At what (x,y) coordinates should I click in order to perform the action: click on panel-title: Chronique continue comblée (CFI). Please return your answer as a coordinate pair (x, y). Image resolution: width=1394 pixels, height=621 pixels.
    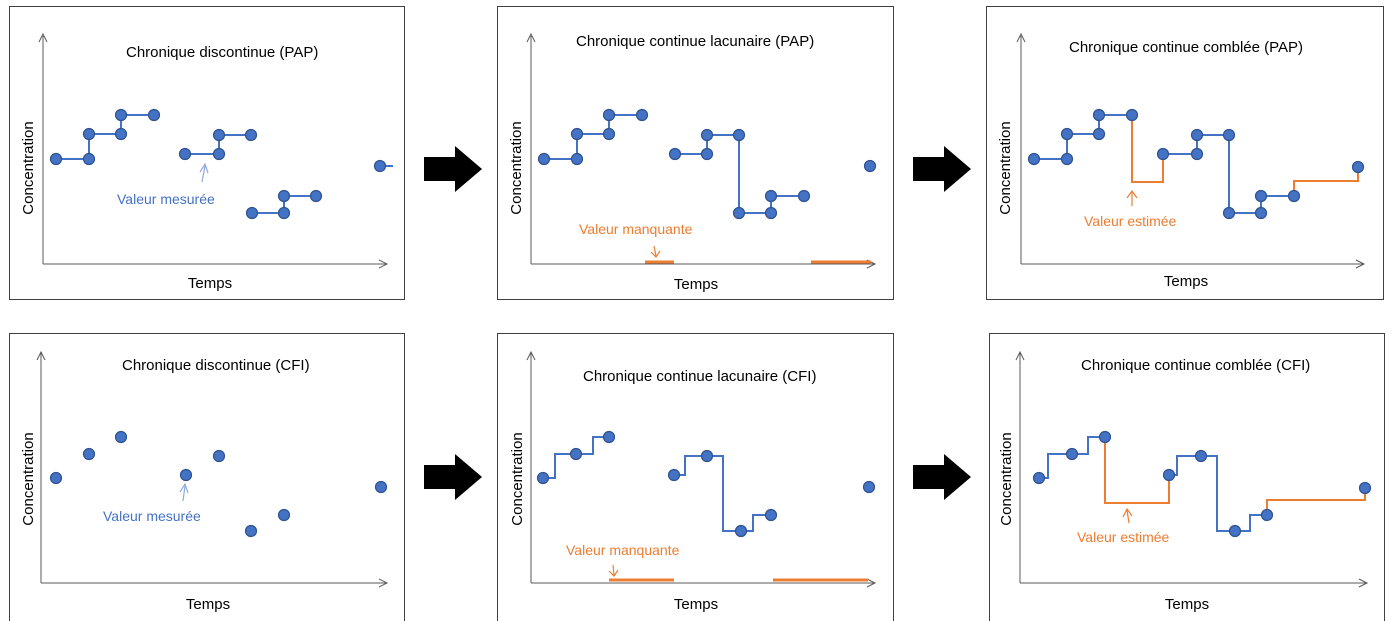
    Looking at the image, I should click on (1195, 365).